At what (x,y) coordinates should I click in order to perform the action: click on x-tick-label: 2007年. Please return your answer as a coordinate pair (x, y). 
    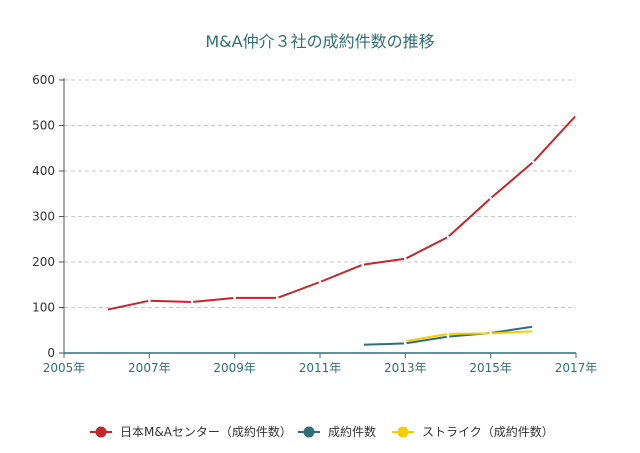
    Looking at the image, I should click on (149, 368).